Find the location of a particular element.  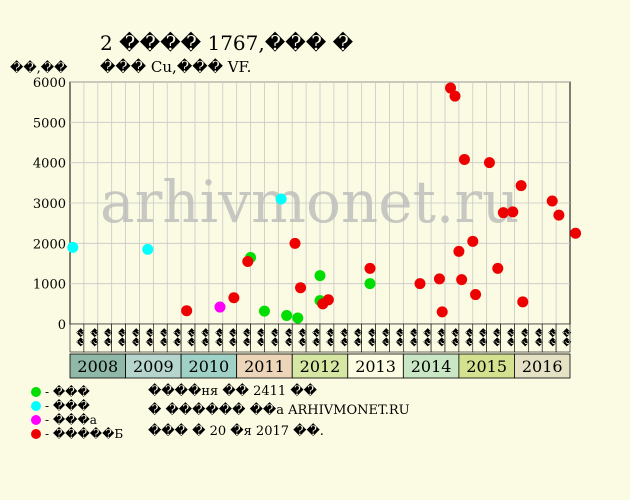

chart-title: 2 ���� 1767,��� � is located at coordinates (227, 43).